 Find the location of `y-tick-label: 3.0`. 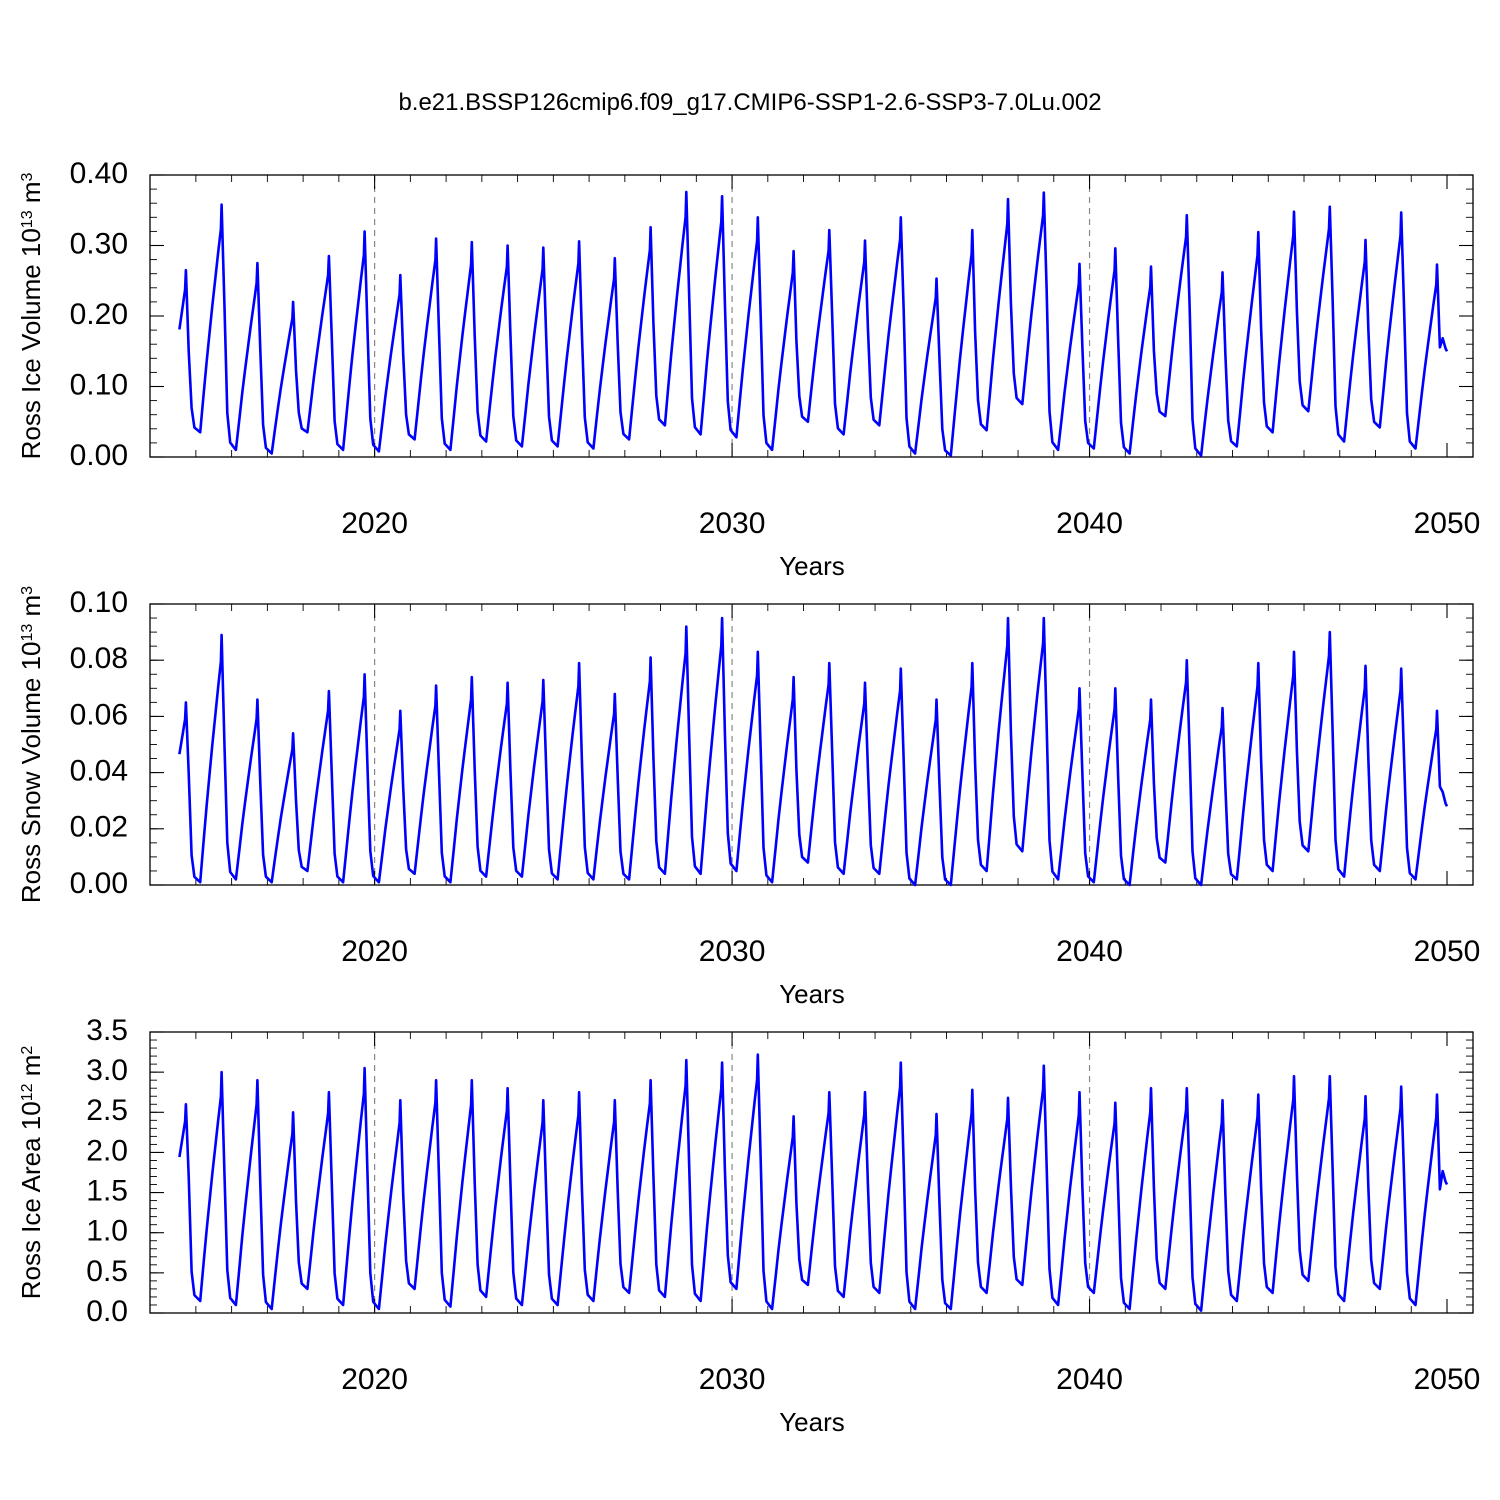

y-tick-label: 3.0 is located at coordinates (107, 1070).